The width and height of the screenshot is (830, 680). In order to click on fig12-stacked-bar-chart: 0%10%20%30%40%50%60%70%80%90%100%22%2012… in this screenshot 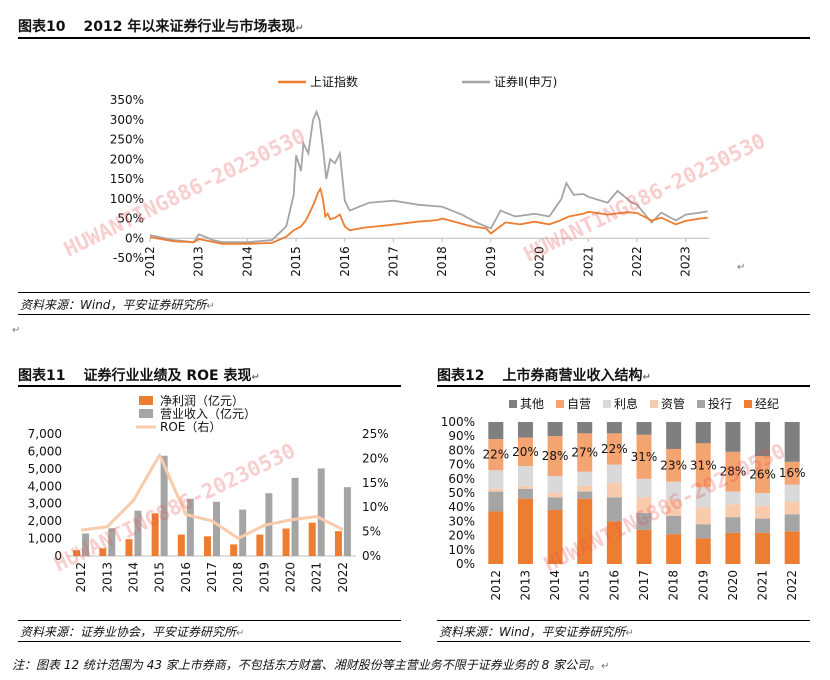, I will do `click(623, 498)`.